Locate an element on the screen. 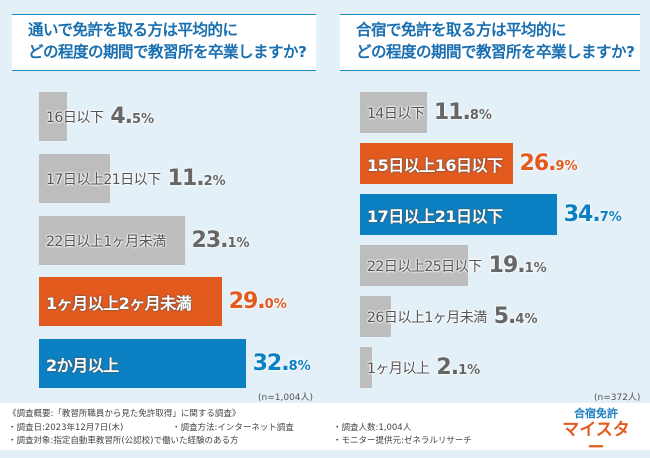 The width and height of the screenshot is (650, 458). bar-zone: 26日以上1ヶ月未満 is located at coordinates (423, 316).